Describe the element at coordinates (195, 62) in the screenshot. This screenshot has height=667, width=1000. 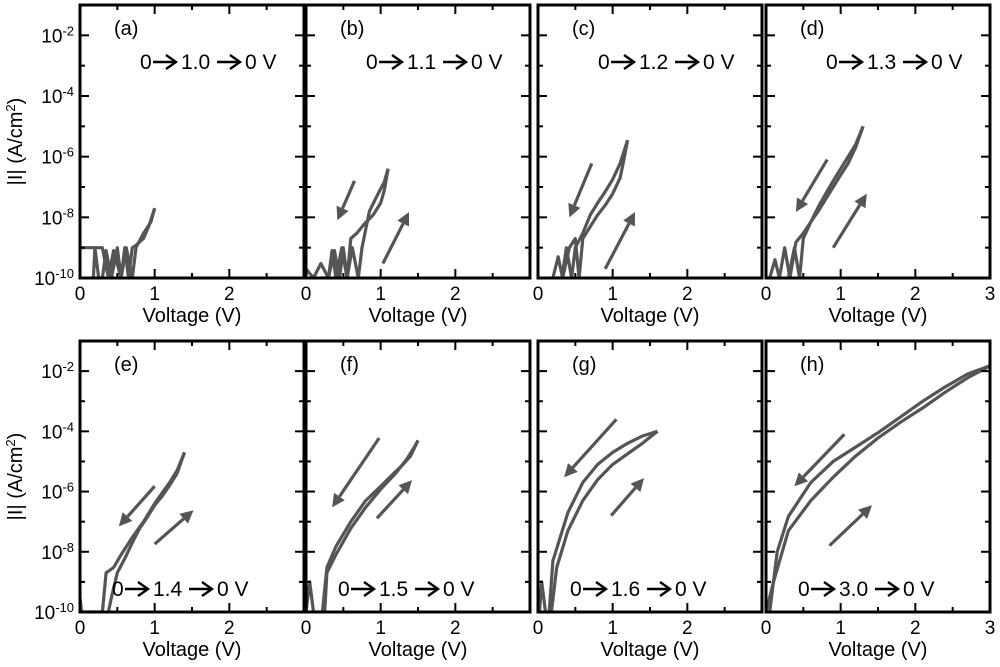
I see `sweep-peak: 1.0` at that location.